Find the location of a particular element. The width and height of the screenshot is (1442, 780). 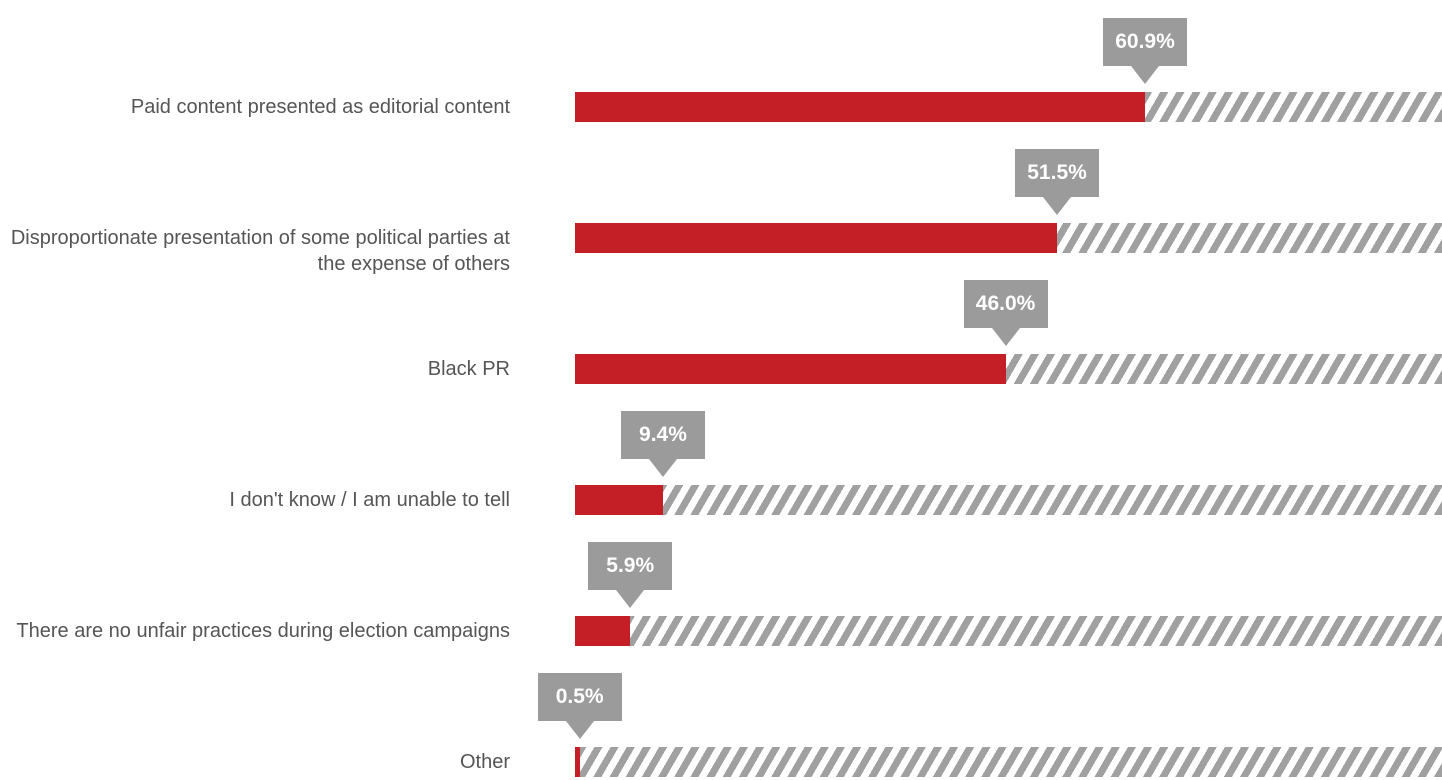

category-label: I don't know / I am unable to tell is located at coordinates (369, 500).